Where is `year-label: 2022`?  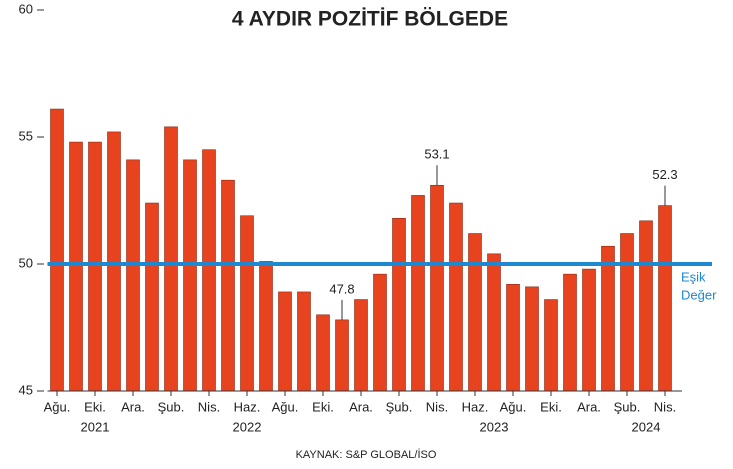
year-label: 2022 is located at coordinates (247, 426).